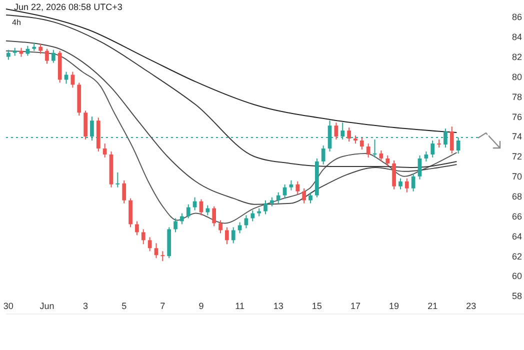  Describe the element at coordinates (517, 57) in the screenshot. I see `y-tick-label: 82` at that location.